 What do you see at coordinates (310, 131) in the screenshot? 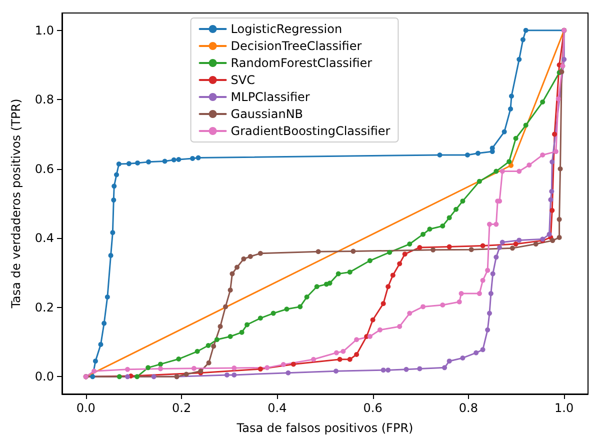
I see `legend-label: GradientBoostingClassifier` at bounding box center [310, 131].